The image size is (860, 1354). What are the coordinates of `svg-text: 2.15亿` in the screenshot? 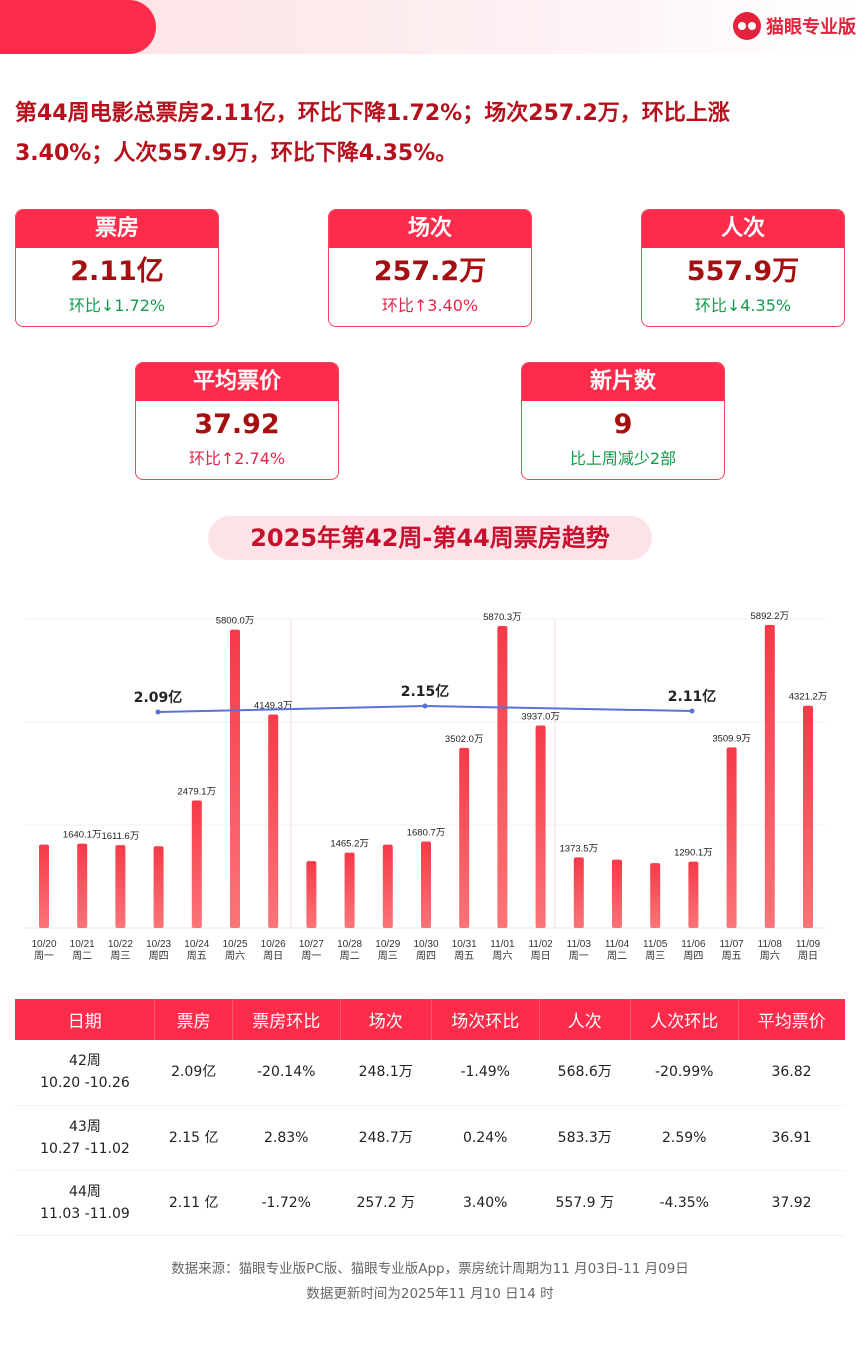 It's located at (425, 691).